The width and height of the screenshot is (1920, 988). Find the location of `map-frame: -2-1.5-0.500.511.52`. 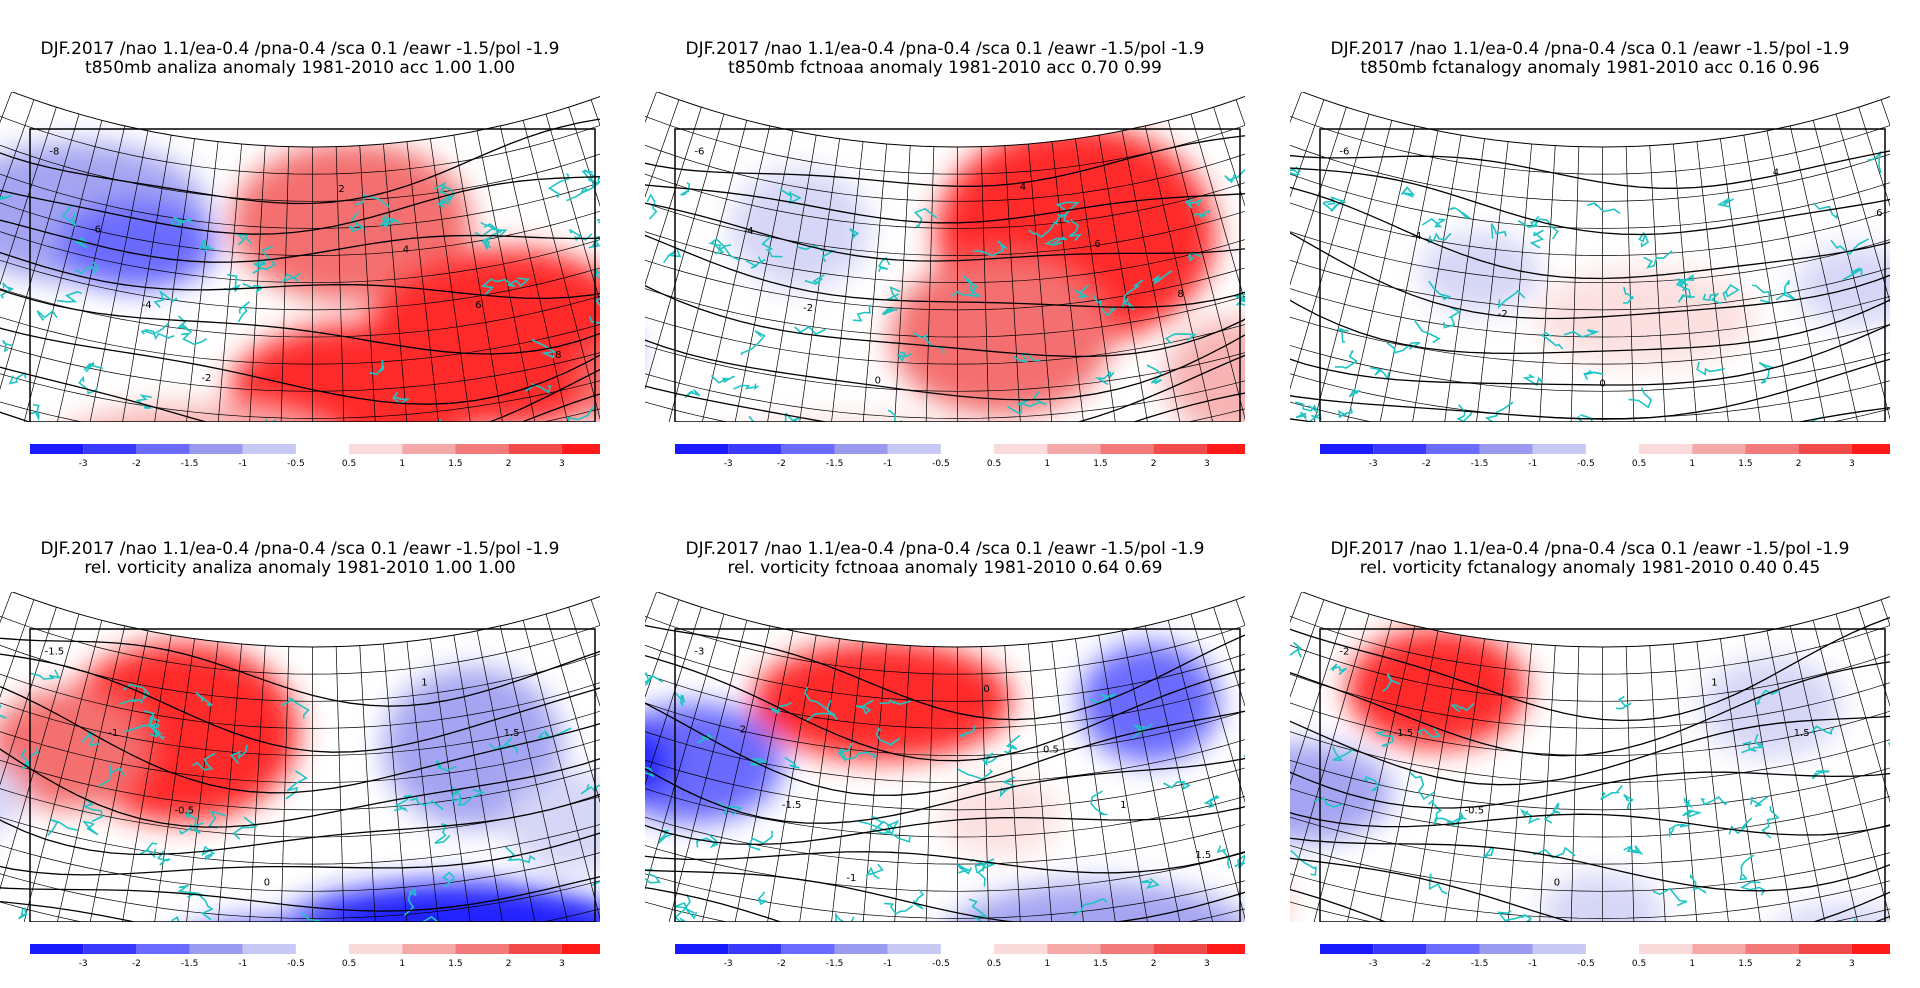

map-frame: -2-1.5-0.500.511.52 is located at coordinates (1590, 757).